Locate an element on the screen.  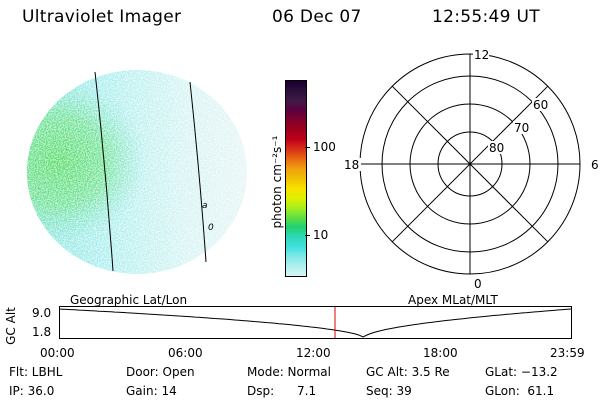
info-gain: Gain: 14 is located at coordinates (151, 391).